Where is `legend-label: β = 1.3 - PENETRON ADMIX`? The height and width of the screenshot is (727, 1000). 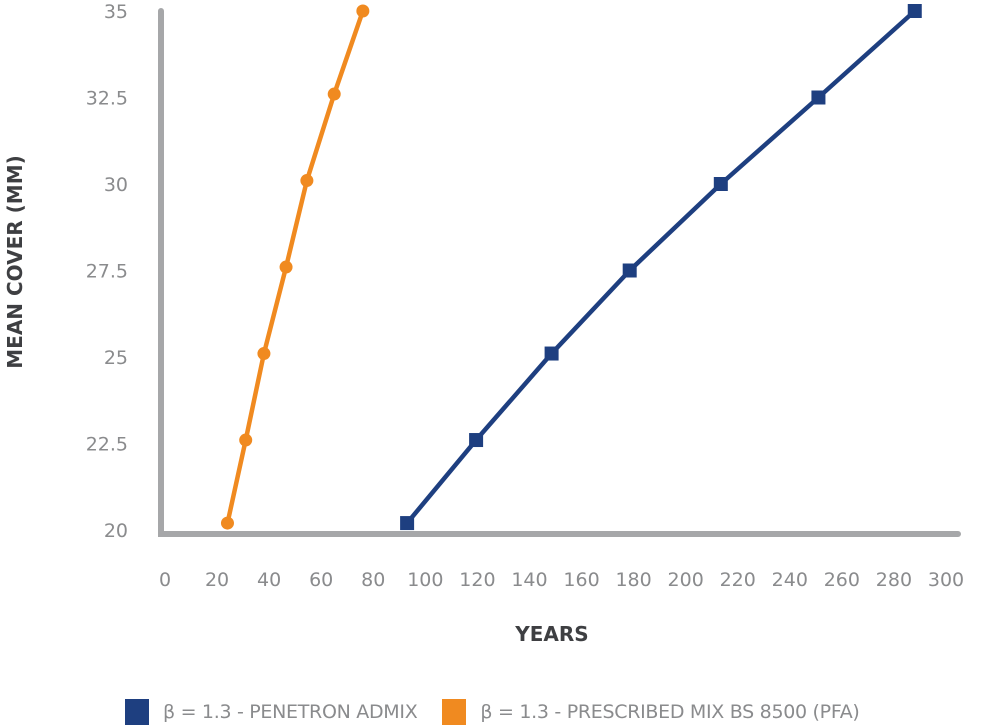 legend-label: β = 1.3 - PENETRON ADMIX is located at coordinates (290, 712).